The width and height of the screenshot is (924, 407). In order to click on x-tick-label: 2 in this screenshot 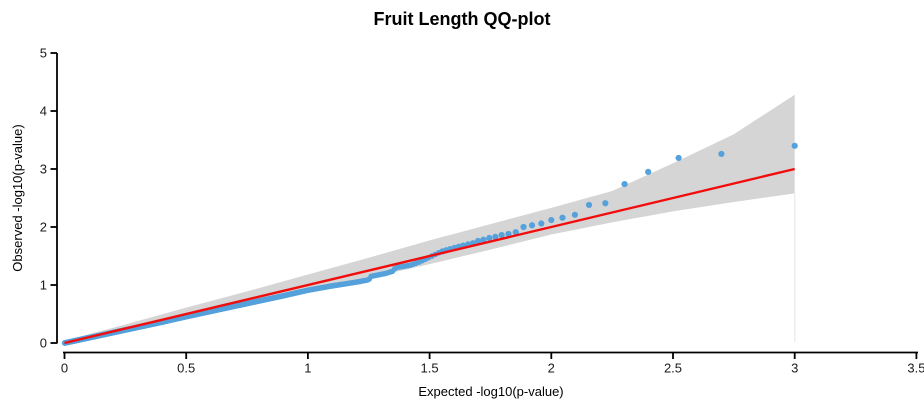, I will do `click(551, 368)`.